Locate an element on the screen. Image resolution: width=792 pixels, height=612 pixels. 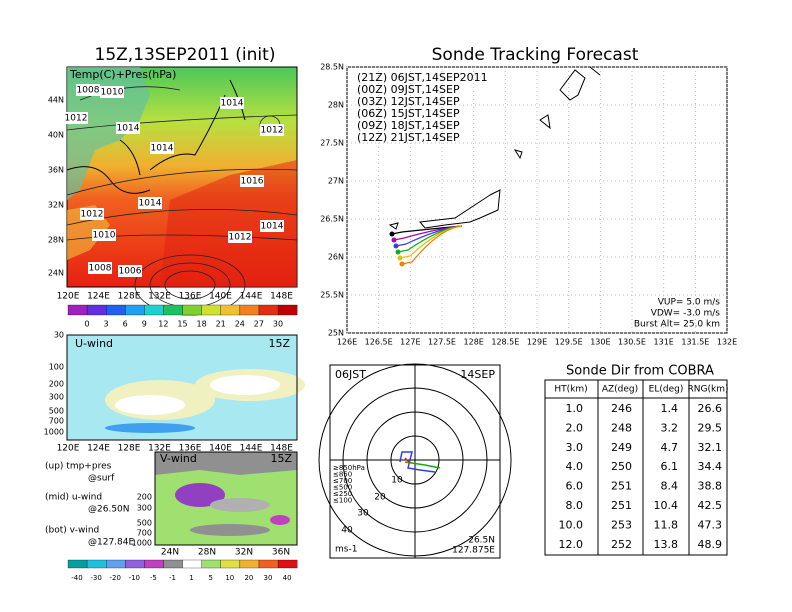
isobar-label: 1010 is located at coordinates (112, 93).